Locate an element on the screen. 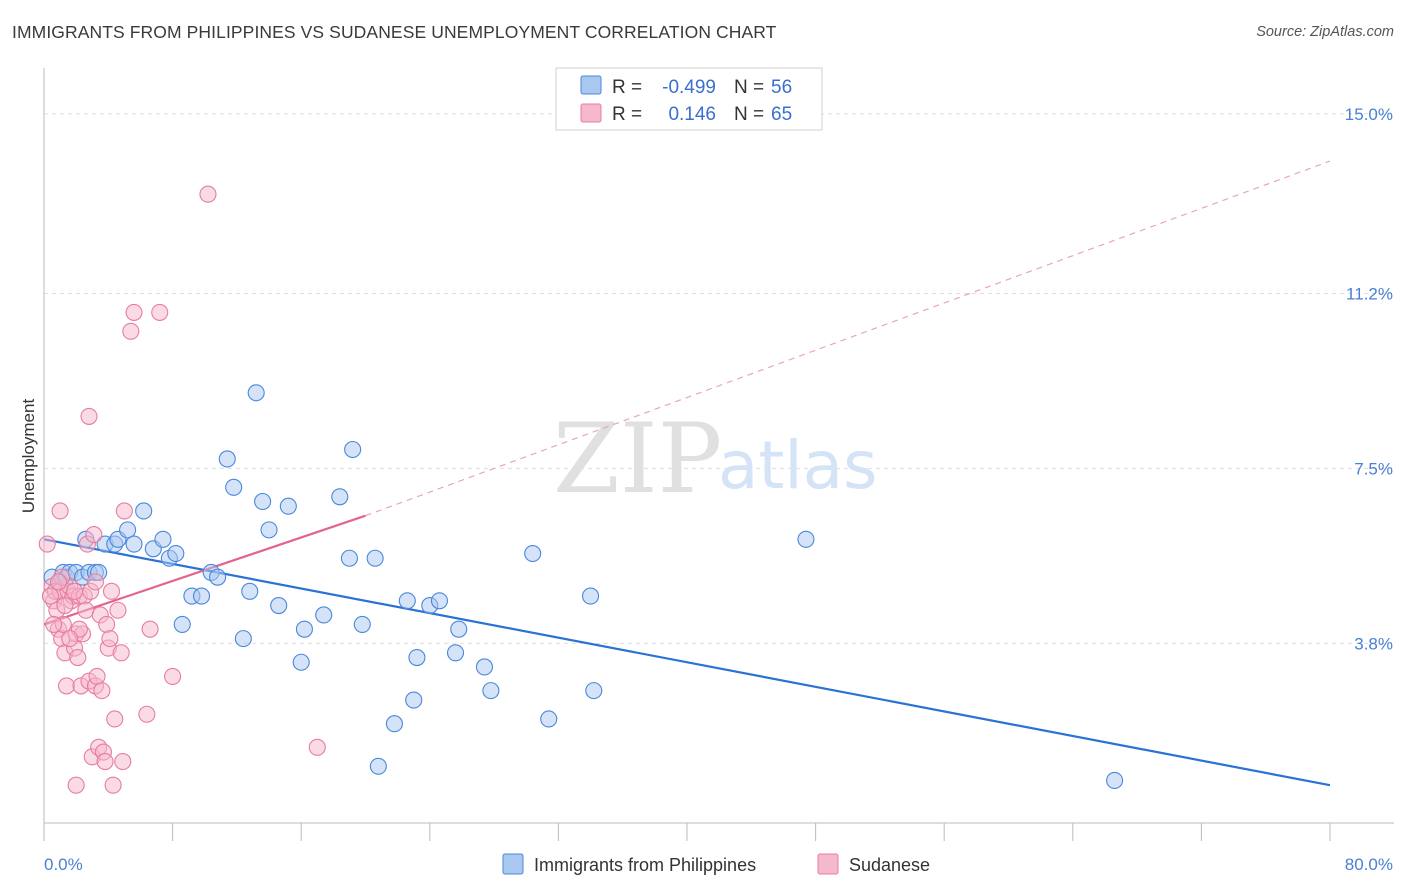 This screenshot has width=1406, height=892. bottom-legend-label-philippines: Immigrants from Philippines is located at coordinates (645, 865).